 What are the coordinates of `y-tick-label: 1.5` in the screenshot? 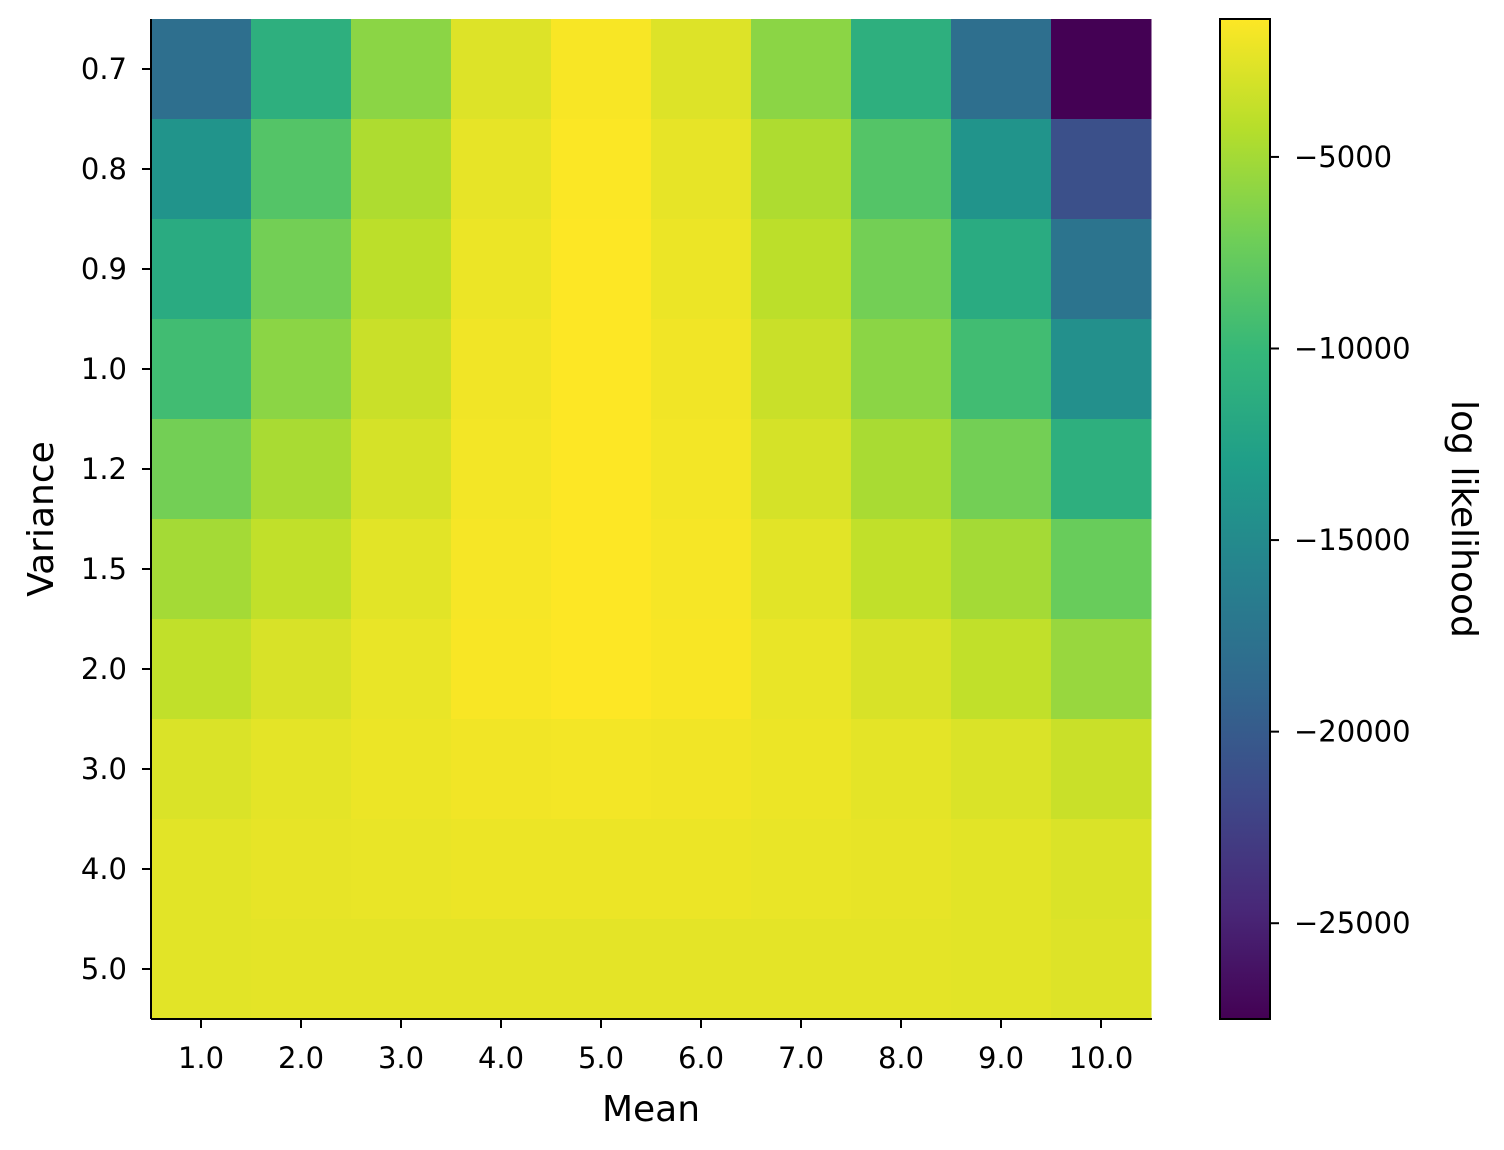 It's located at (104, 569).